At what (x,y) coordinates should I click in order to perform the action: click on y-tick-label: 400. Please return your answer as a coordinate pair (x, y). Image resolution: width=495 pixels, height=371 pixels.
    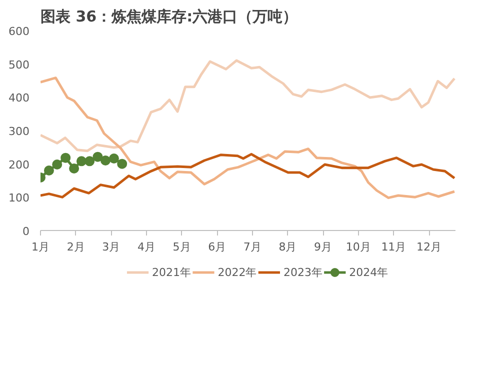
    Looking at the image, I should click on (19, 98).